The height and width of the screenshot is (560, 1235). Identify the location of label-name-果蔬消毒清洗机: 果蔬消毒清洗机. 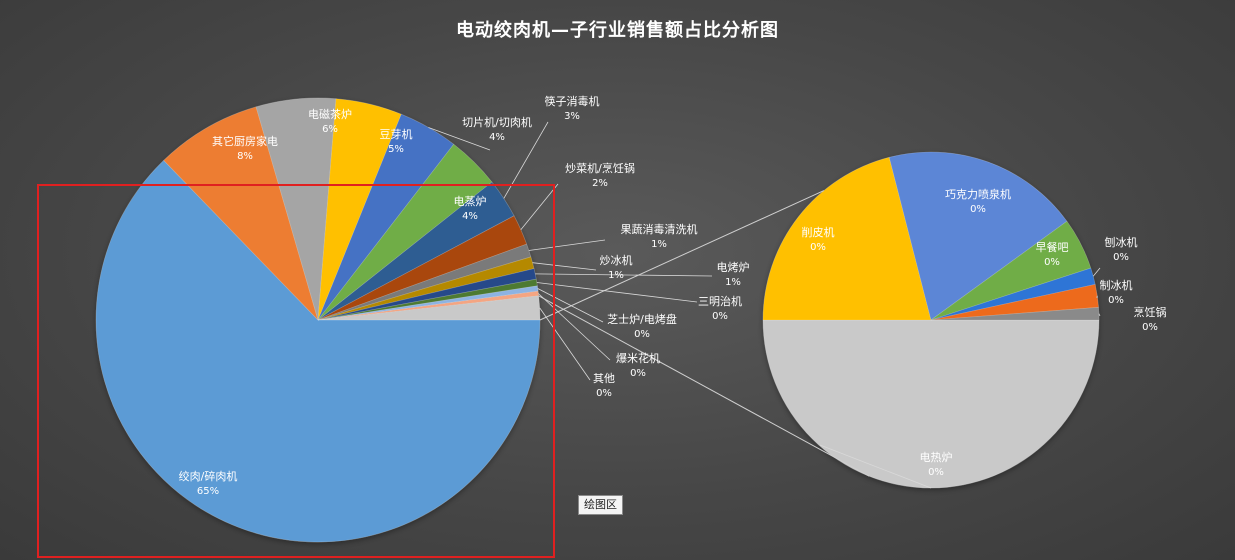
(659, 229).